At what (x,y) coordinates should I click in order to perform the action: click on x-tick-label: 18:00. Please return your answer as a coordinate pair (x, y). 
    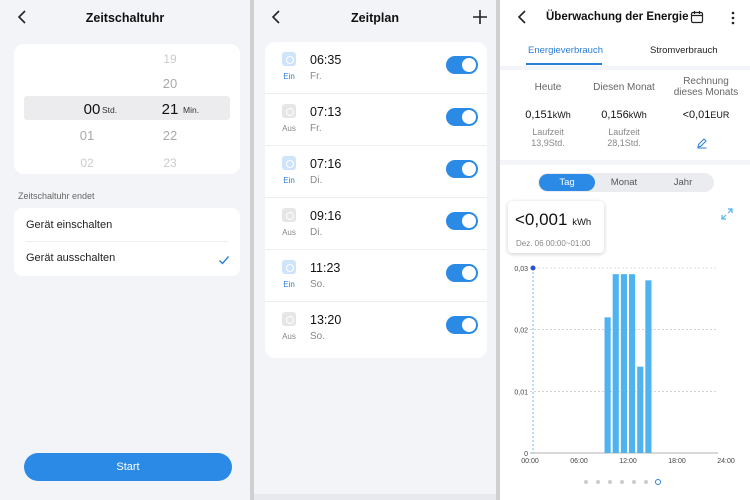
    Looking at the image, I should click on (677, 461).